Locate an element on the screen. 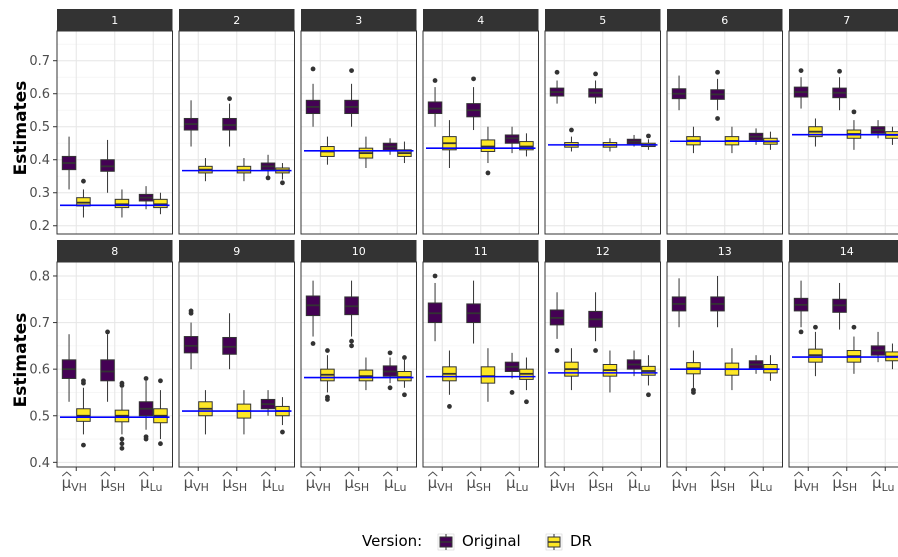 This screenshot has width=898, height=557. facet-strip-label: 6 is located at coordinates (724, 20).